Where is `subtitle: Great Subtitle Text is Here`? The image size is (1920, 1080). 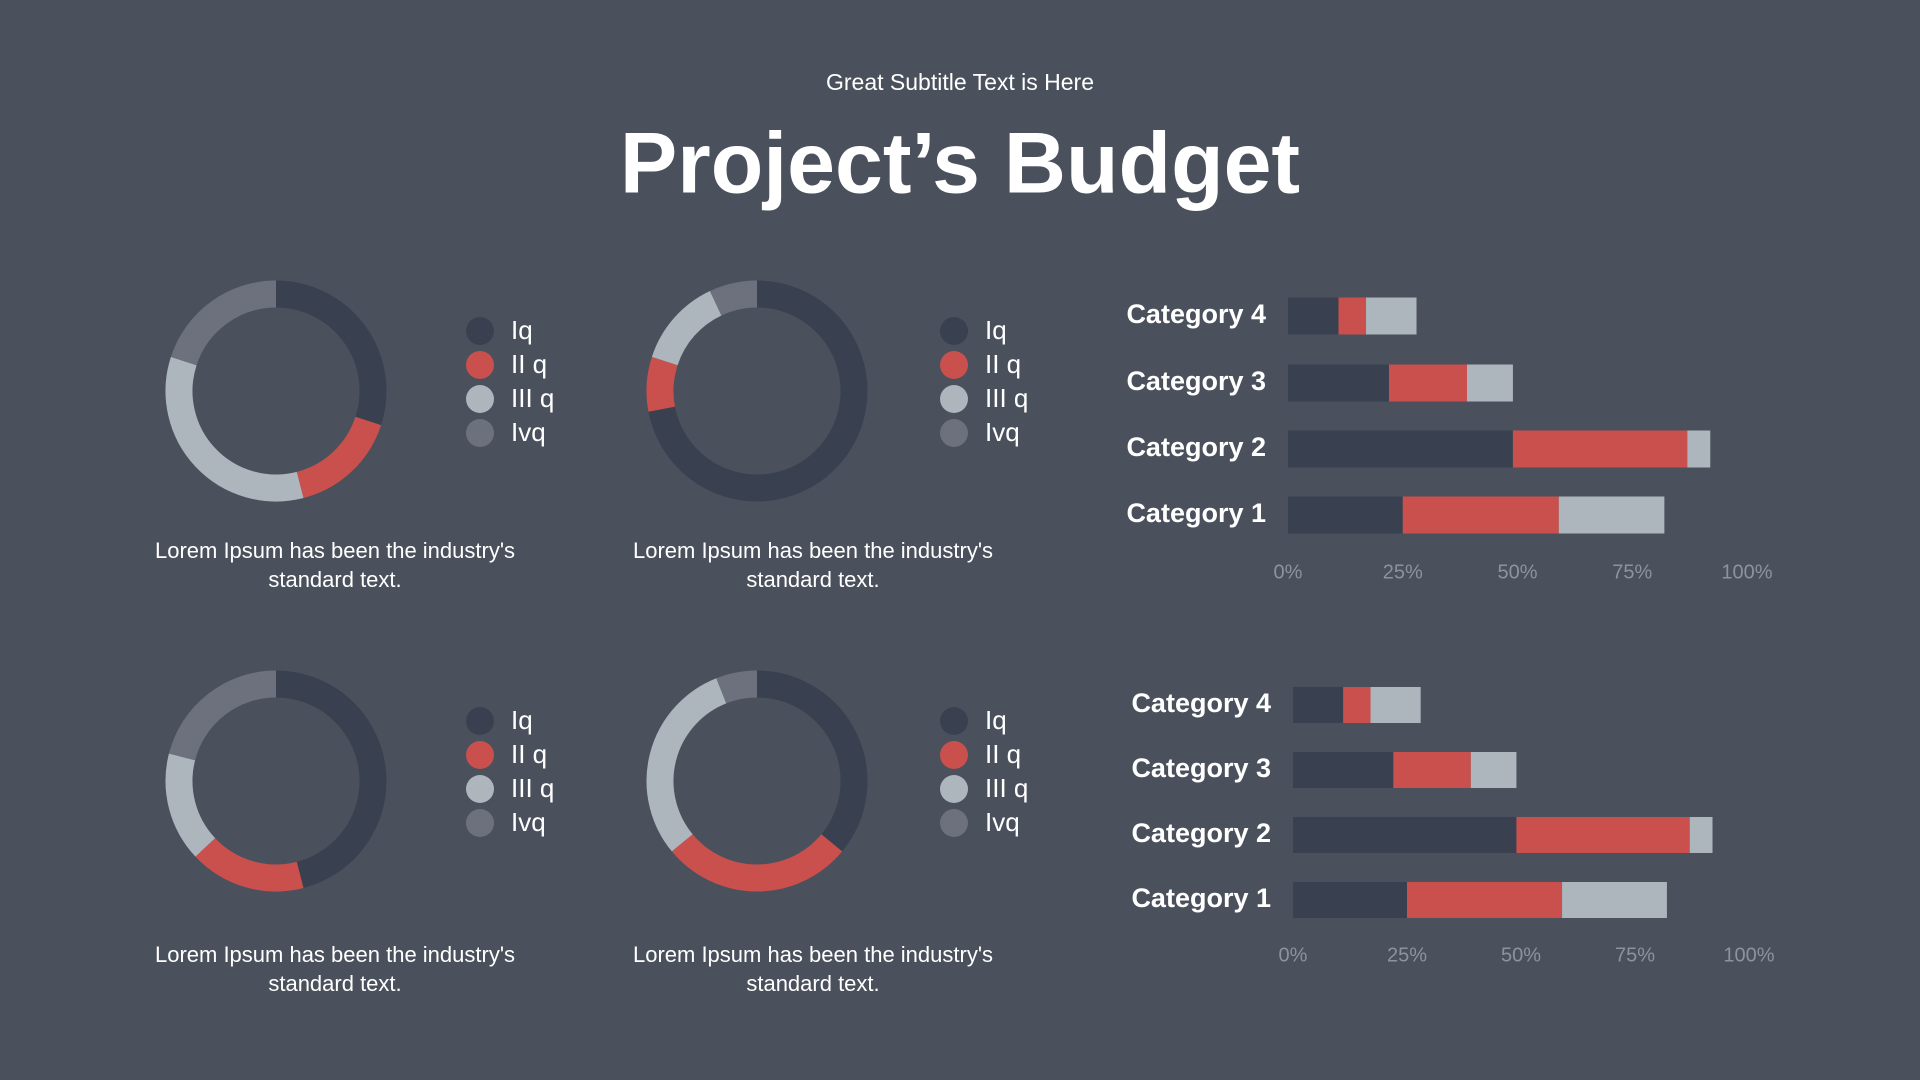
subtitle: Great Subtitle Text is Here is located at coordinates (960, 82).